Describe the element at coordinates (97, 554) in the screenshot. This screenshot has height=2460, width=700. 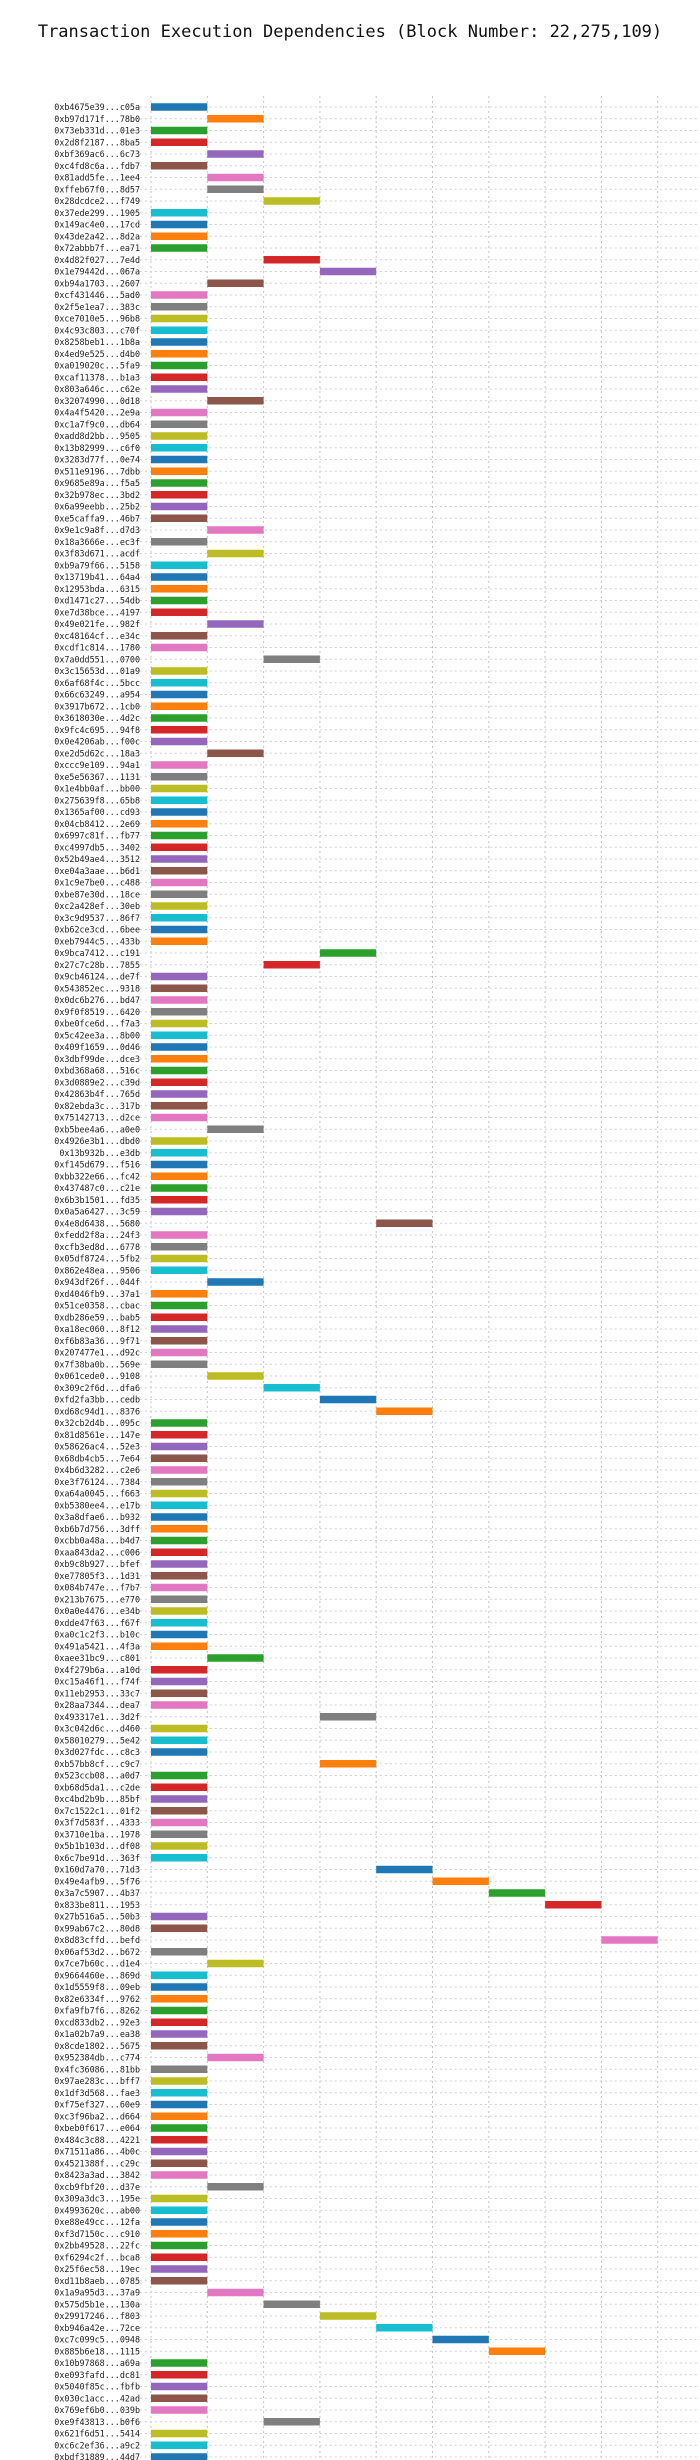
I see `y-tick-label: 0x3f83d671...acdf` at that location.